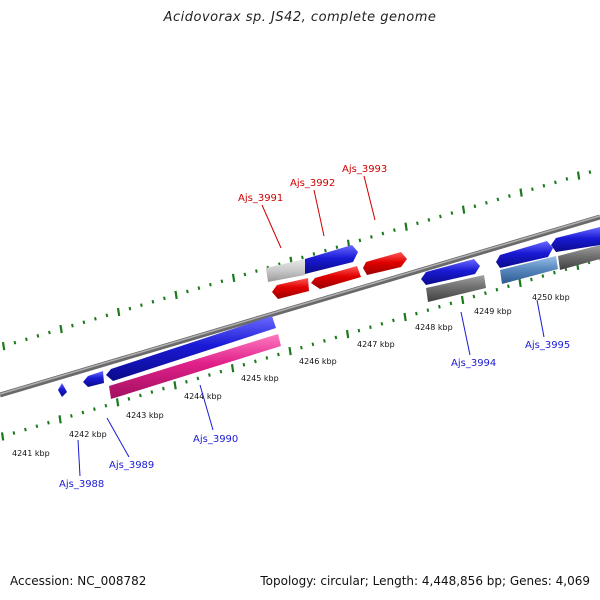 The height and width of the screenshot is (600, 600). I want to click on tick-label-4246: 4246 kbp, so click(318, 361).